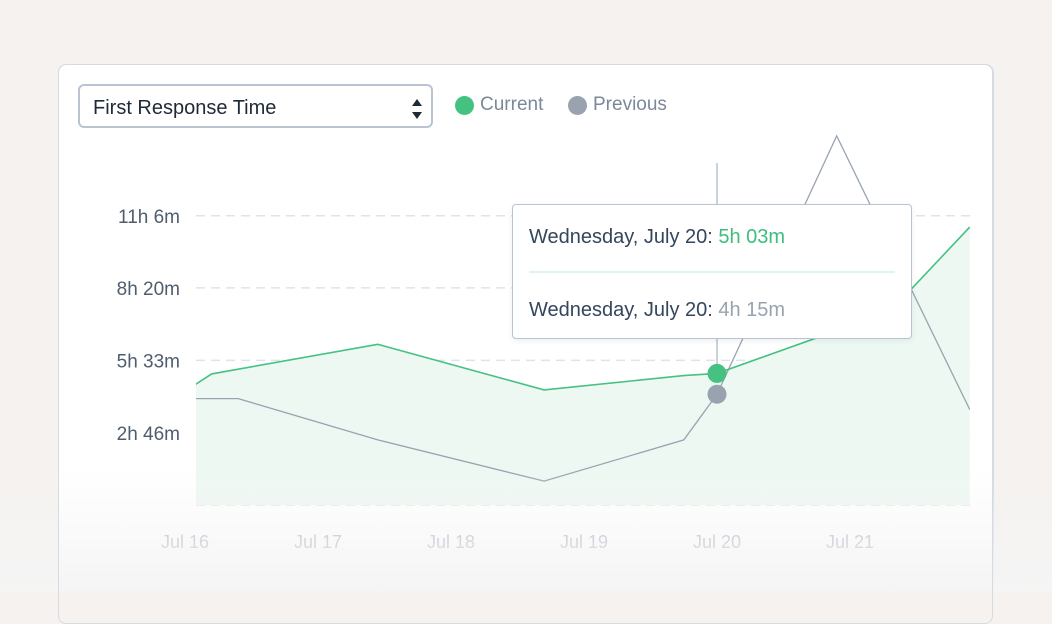 The width and height of the screenshot is (1052, 624). I want to click on y-tick-label: 11h 6m, so click(149, 217).